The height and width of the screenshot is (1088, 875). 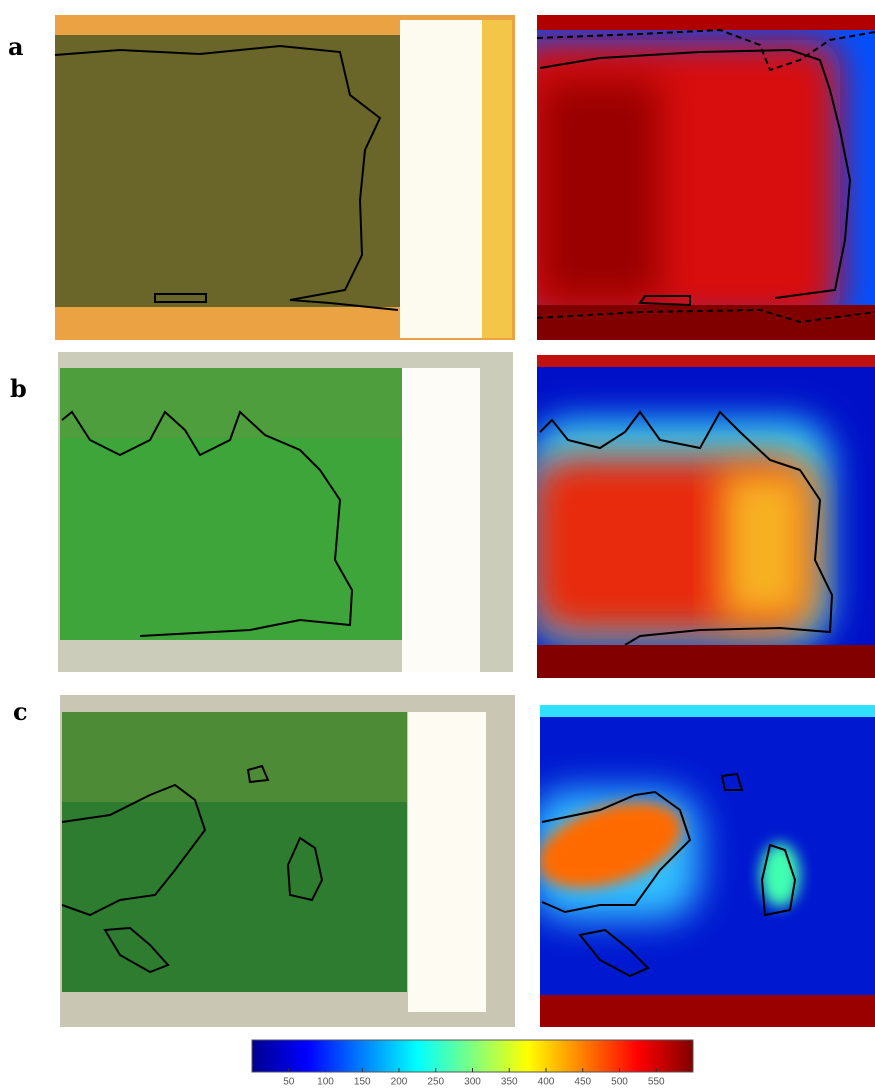 What do you see at coordinates (656, 1082) in the screenshot?
I see `tick-label: 550` at bounding box center [656, 1082].